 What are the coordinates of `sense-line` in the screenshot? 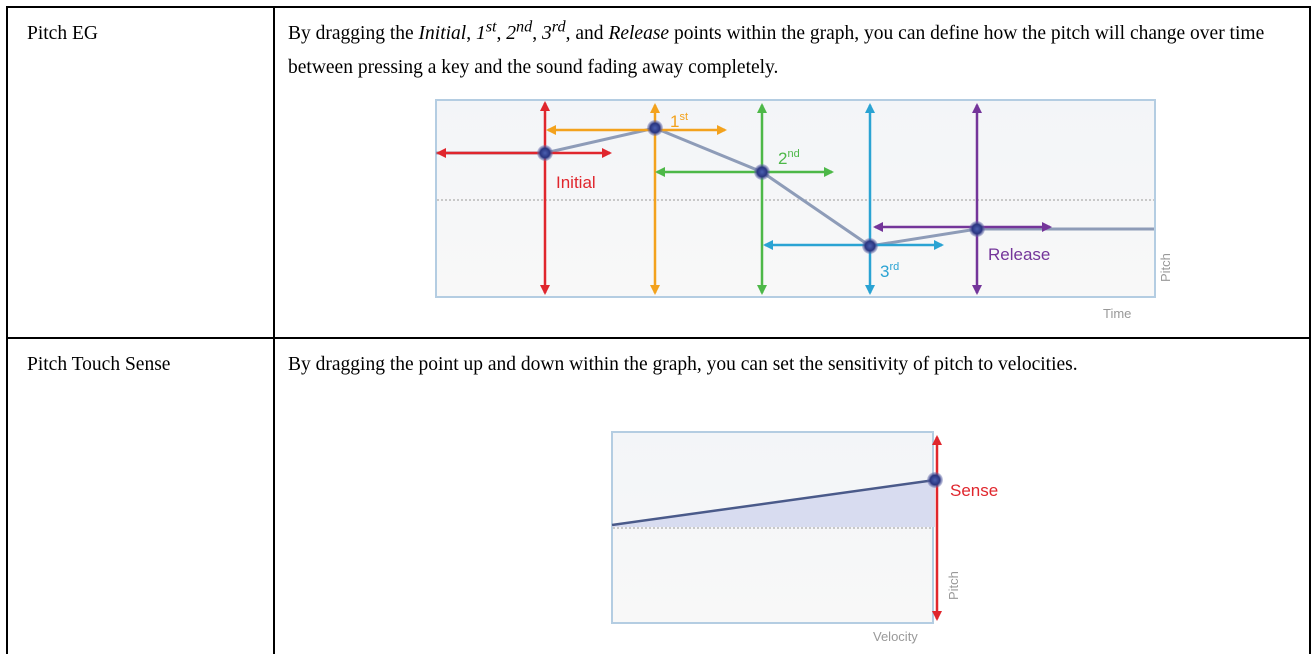 It's located at (773, 502).